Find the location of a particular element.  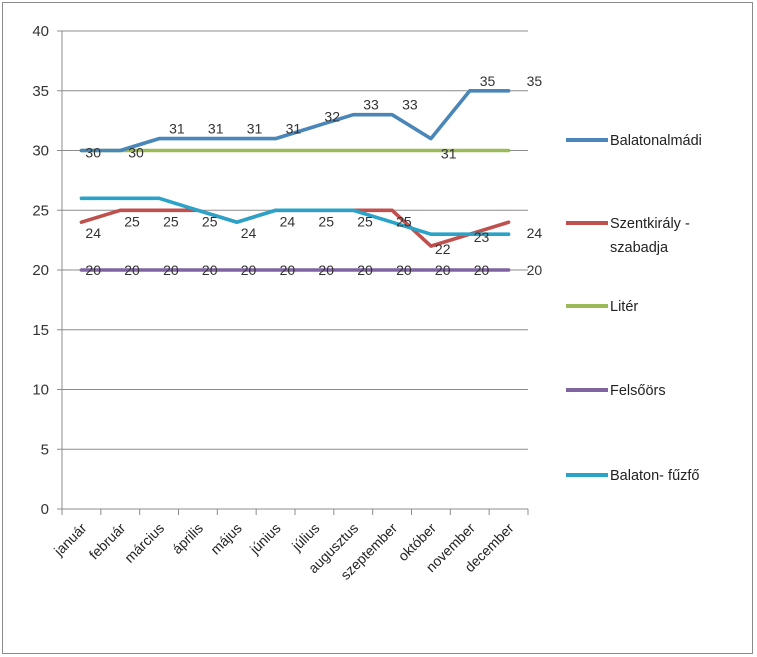

legend-label: Felsőörs is located at coordinates (638, 391).